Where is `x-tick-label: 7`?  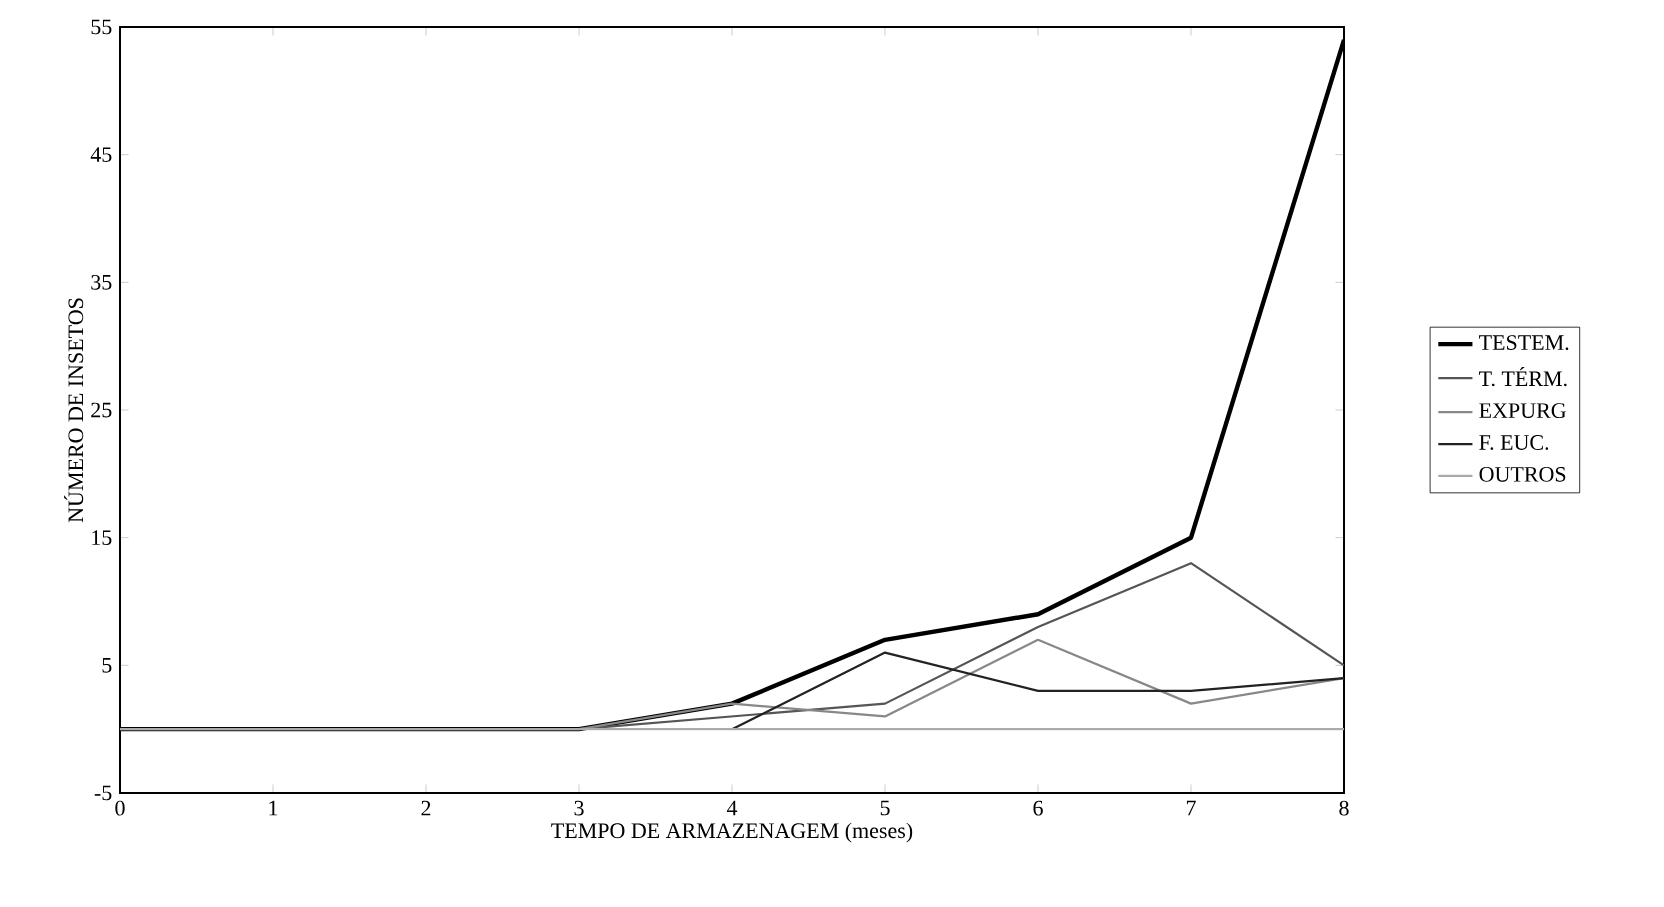 x-tick-label: 7 is located at coordinates (1191, 808).